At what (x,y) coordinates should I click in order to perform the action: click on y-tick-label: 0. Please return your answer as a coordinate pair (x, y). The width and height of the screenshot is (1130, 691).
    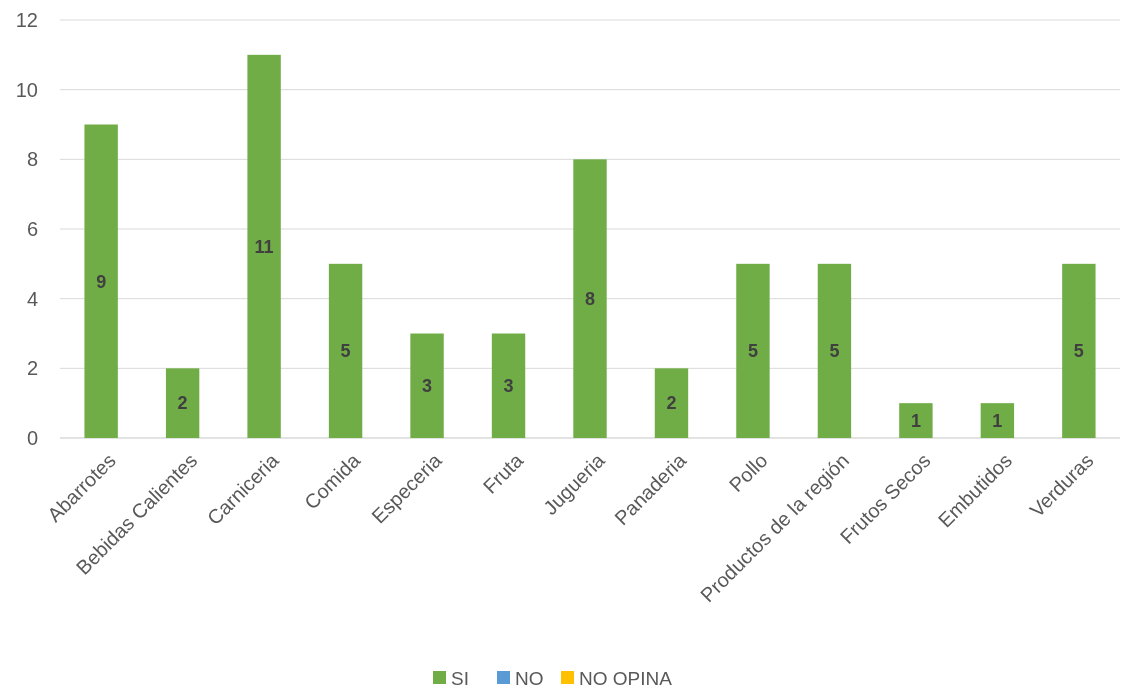
    Looking at the image, I should click on (32, 438).